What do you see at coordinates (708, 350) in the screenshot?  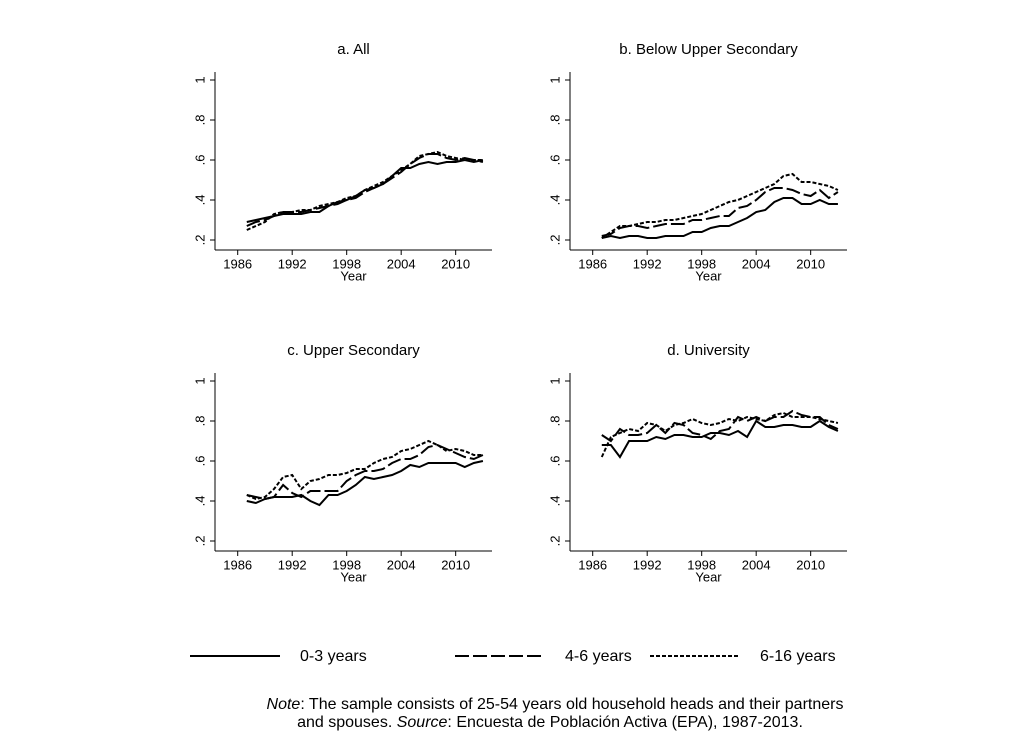 I see `chart-title: d. University` at bounding box center [708, 350].